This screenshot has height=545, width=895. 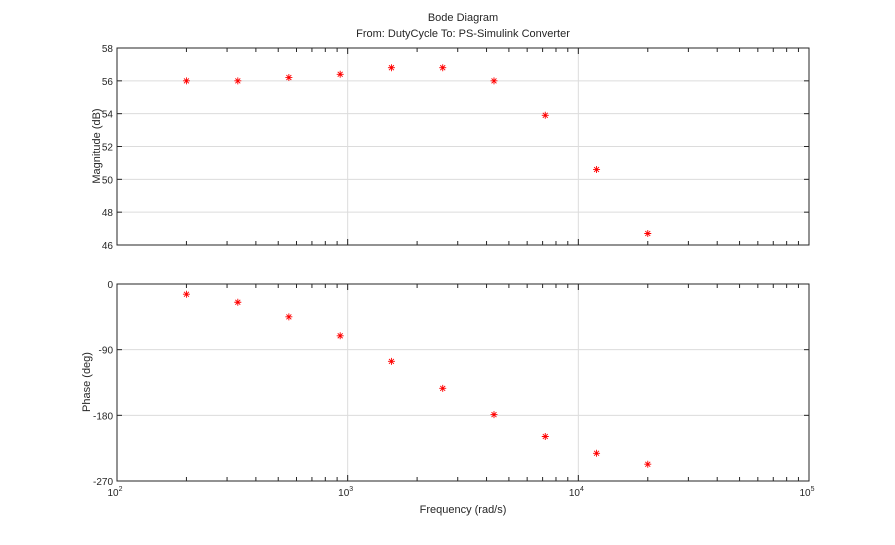 I want to click on chart-title: Bode Diagram, so click(x=463, y=18).